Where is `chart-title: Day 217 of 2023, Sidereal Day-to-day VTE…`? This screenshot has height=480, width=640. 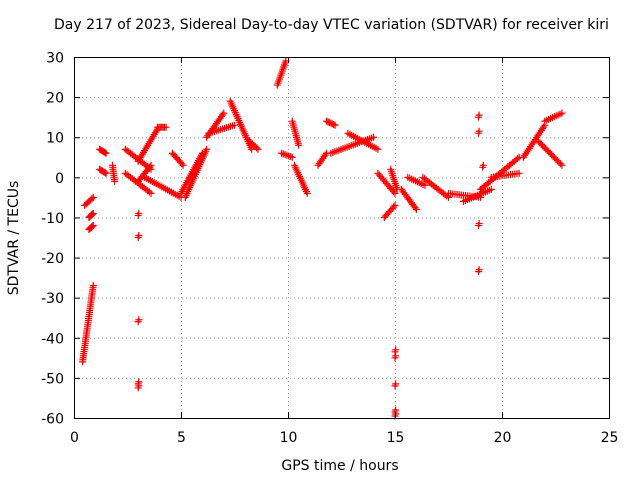 chart-title: Day 217 of 2023, Sidereal Day-to-day VTE… is located at coordinates (331, 25).